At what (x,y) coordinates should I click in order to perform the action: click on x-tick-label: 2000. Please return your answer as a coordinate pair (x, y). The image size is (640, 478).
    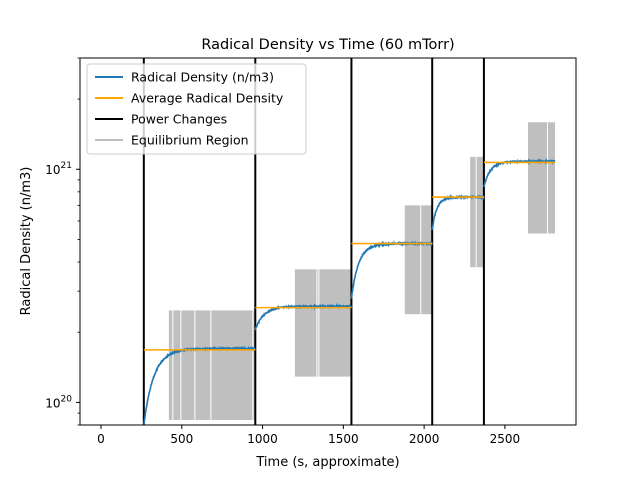
    Looking at the image, I should click on (424, 439).